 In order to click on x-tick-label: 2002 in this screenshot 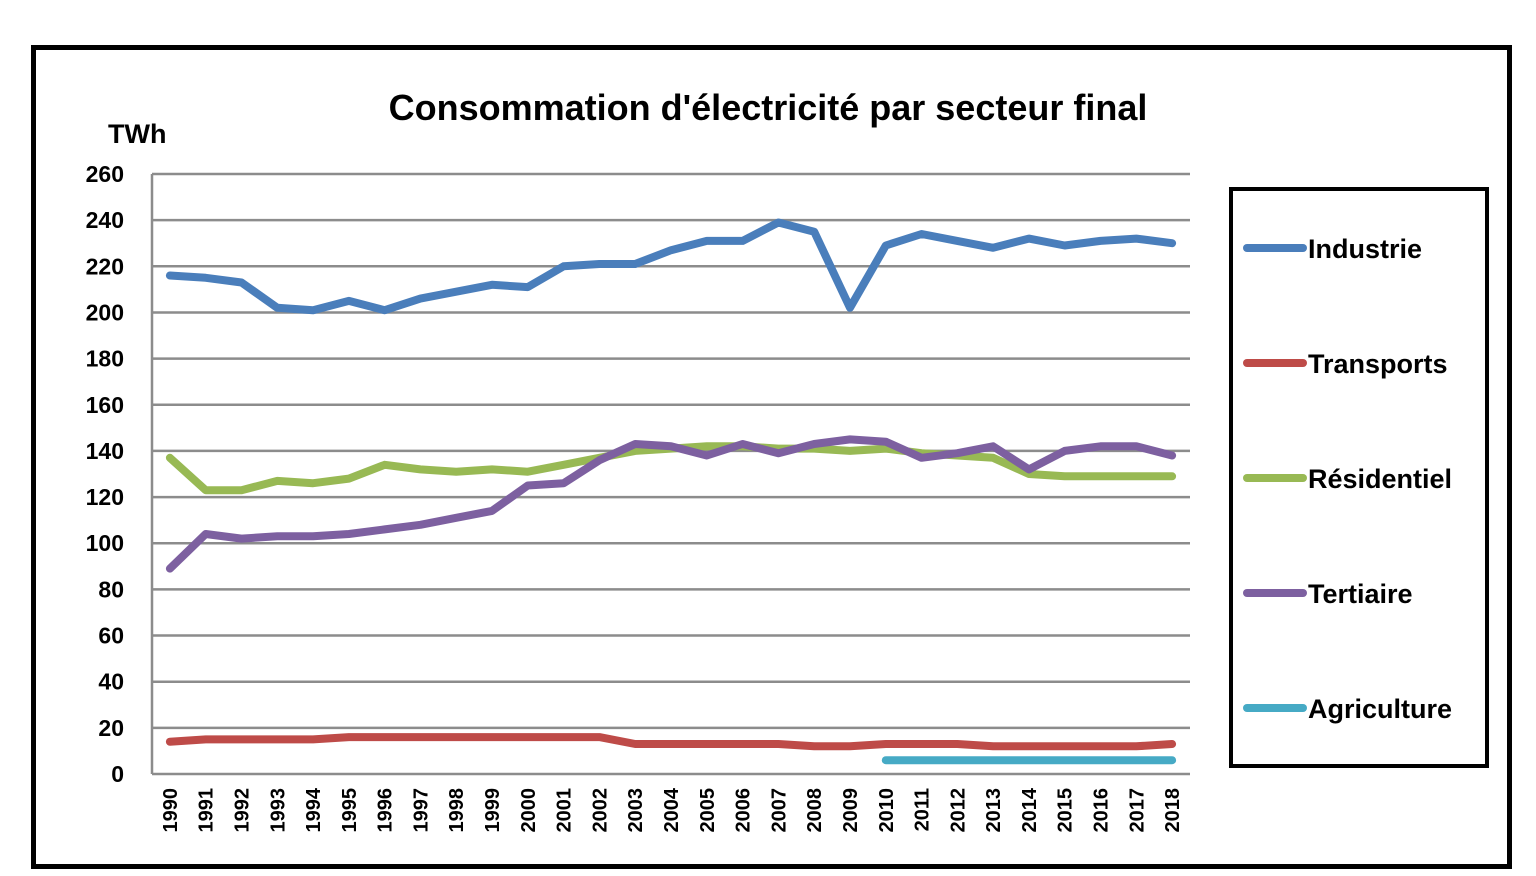, I will do `click(600, 810)`.